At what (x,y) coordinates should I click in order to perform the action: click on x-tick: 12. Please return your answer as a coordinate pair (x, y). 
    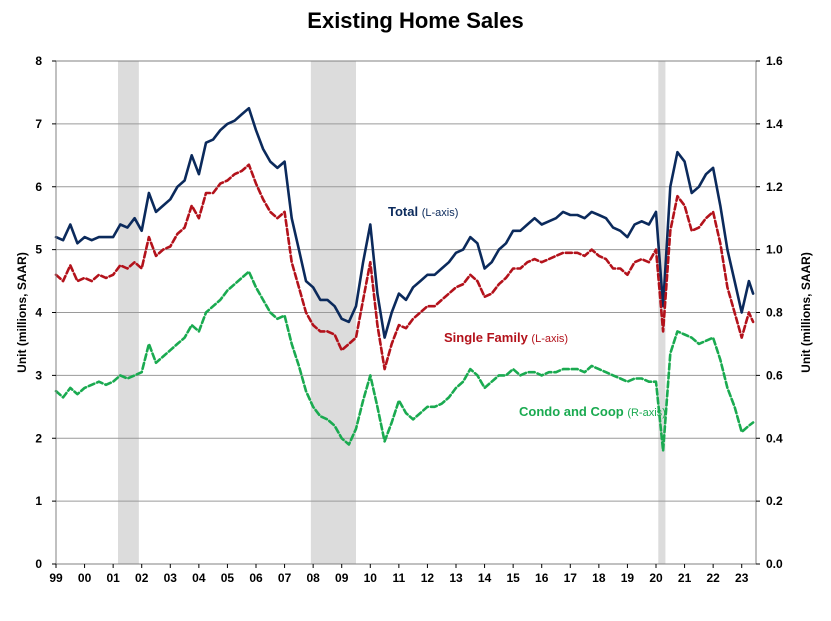
    Looking at the image, I should click on (428, 578).